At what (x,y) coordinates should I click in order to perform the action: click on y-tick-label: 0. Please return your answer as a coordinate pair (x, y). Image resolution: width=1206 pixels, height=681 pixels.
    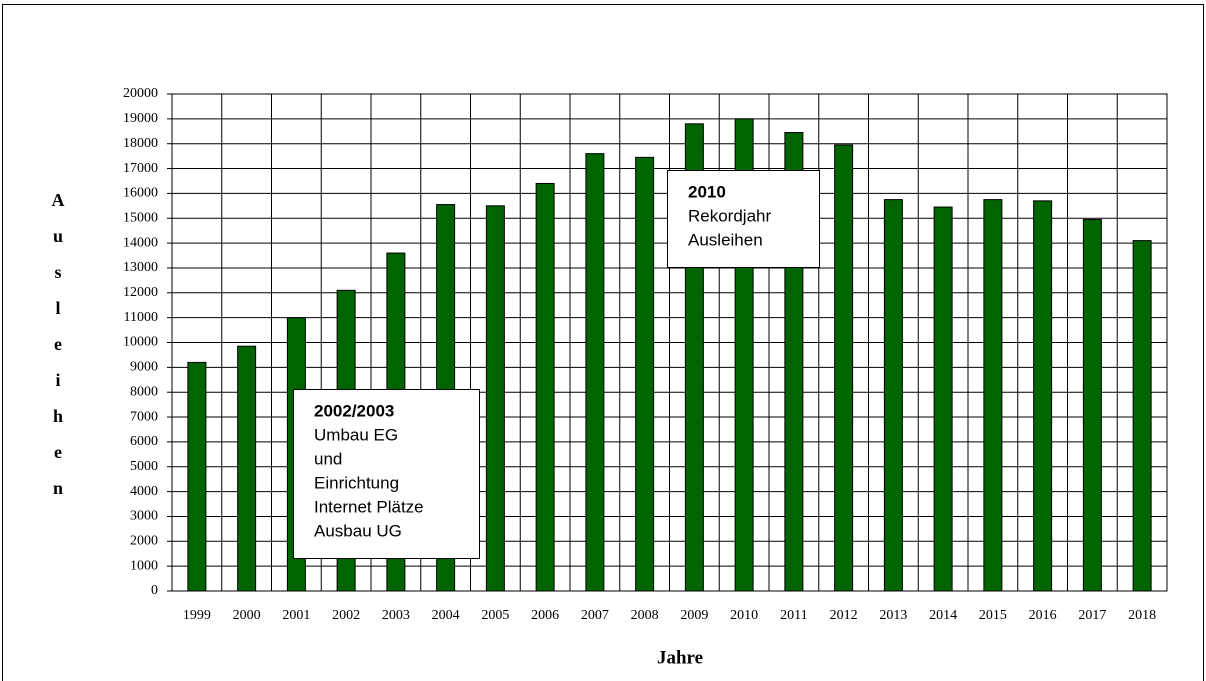
    Looking at the image, I should click on (154, 590).